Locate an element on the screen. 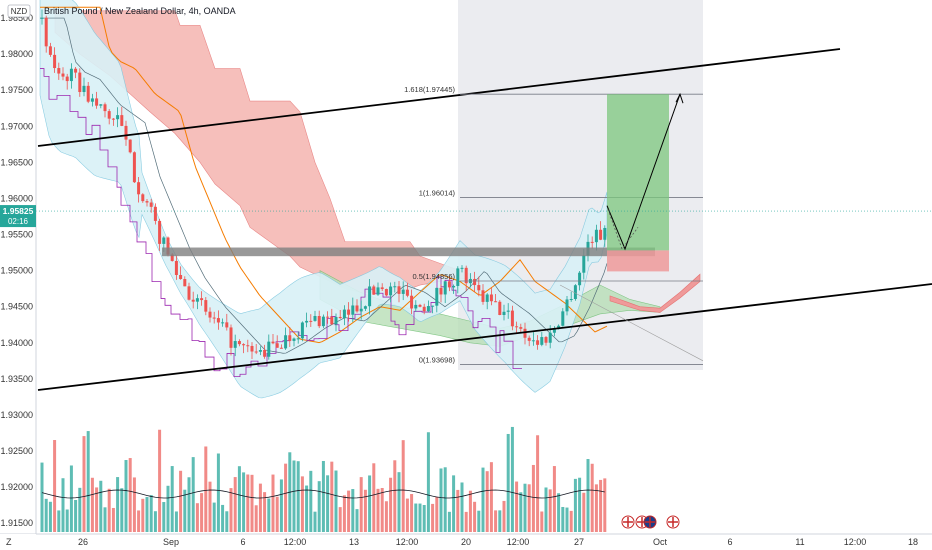 The height and width of the screenshot is (550, 932). dashed-path is located at coordinates (623, 229).